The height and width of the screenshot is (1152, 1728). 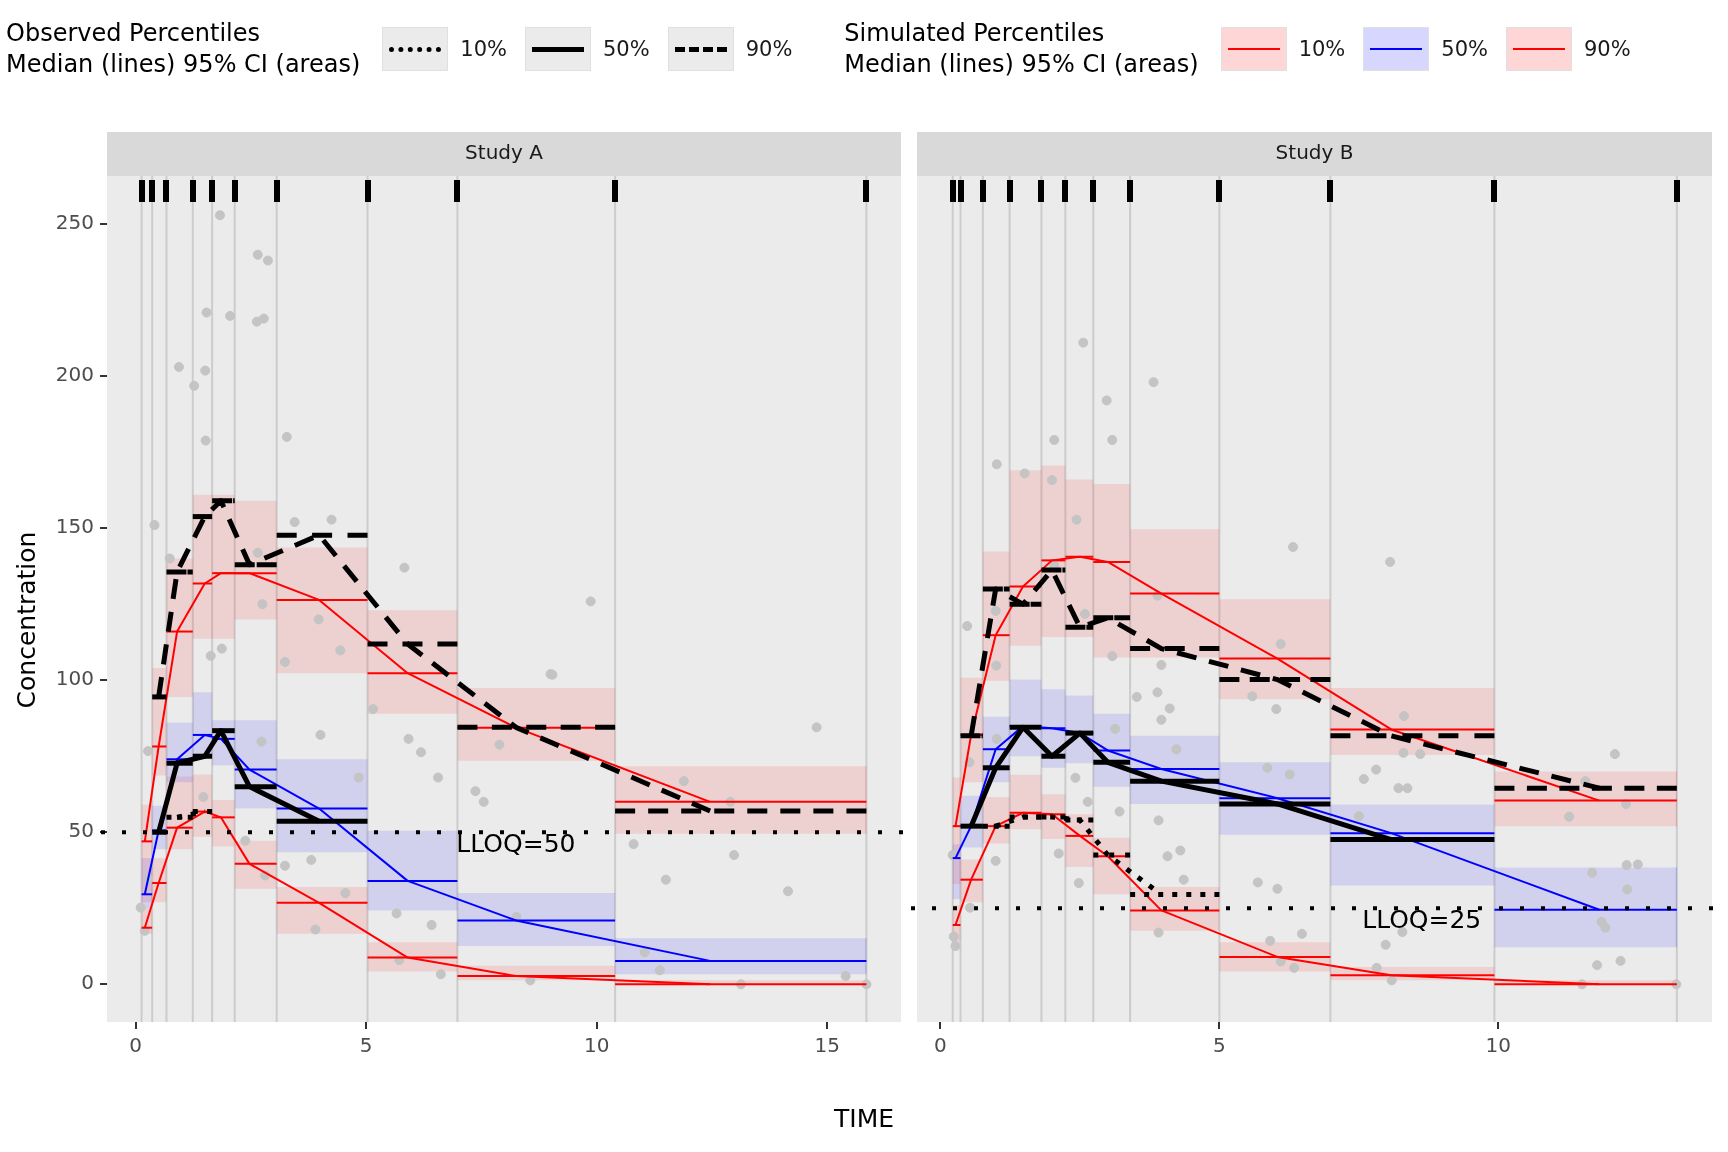 I want to click on x-tick-label: 15, so click(x=827, y=1045).